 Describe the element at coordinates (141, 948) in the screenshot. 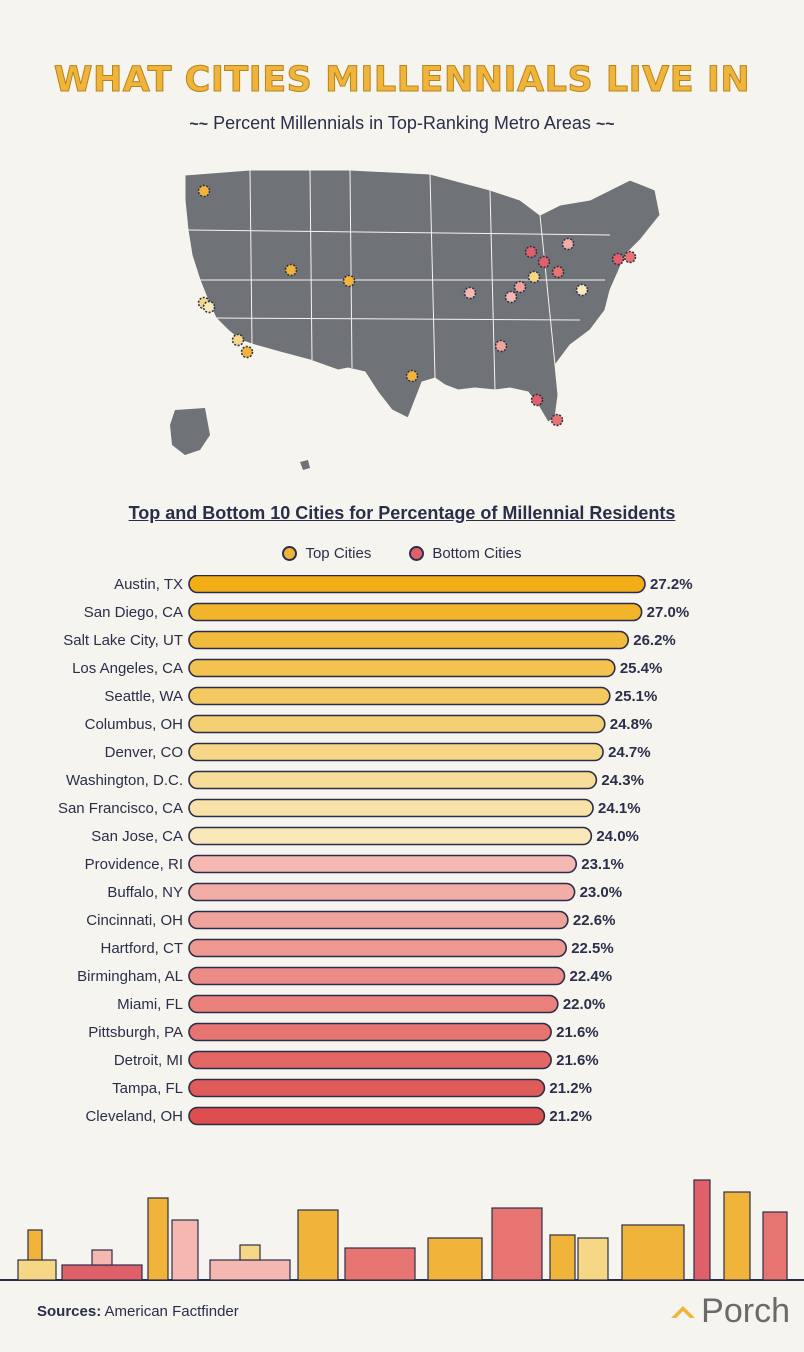

I see `bar-category-label: Hartford, CT` at that location.